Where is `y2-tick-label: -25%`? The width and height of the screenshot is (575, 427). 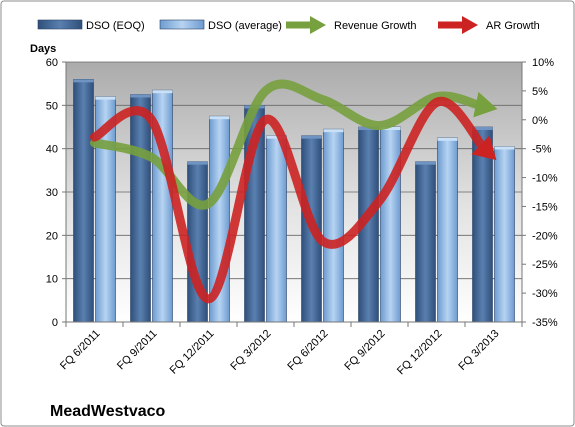 y2-tick-label: -25% is located at coordinates (545, 265).